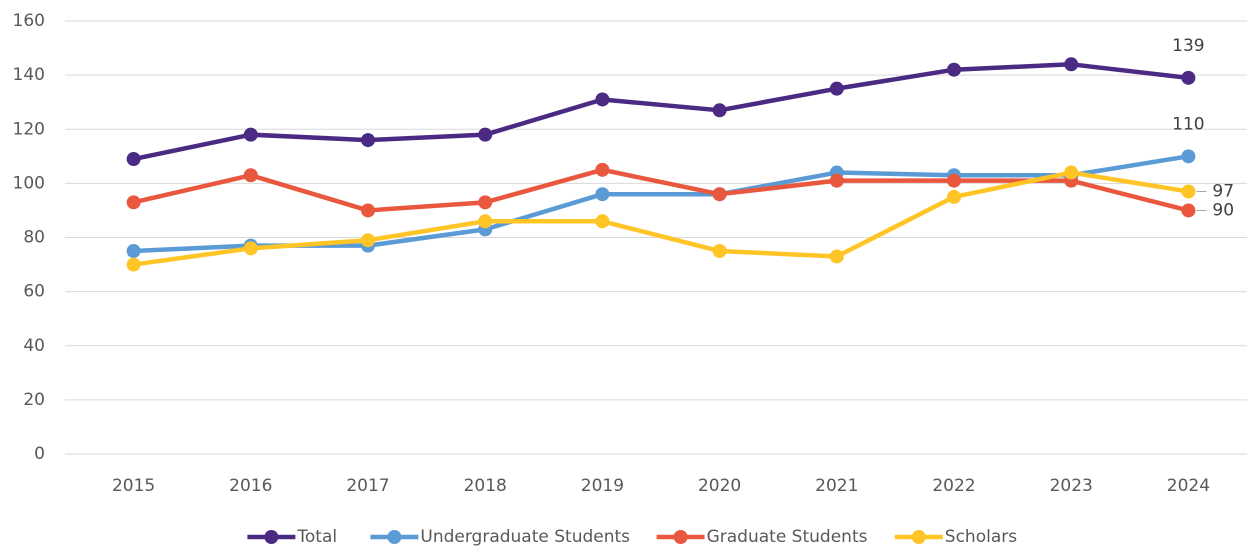 The width and height of the screenshot is (1254, 548). I want to click on y-tick-label: 0, so click(39, 454).